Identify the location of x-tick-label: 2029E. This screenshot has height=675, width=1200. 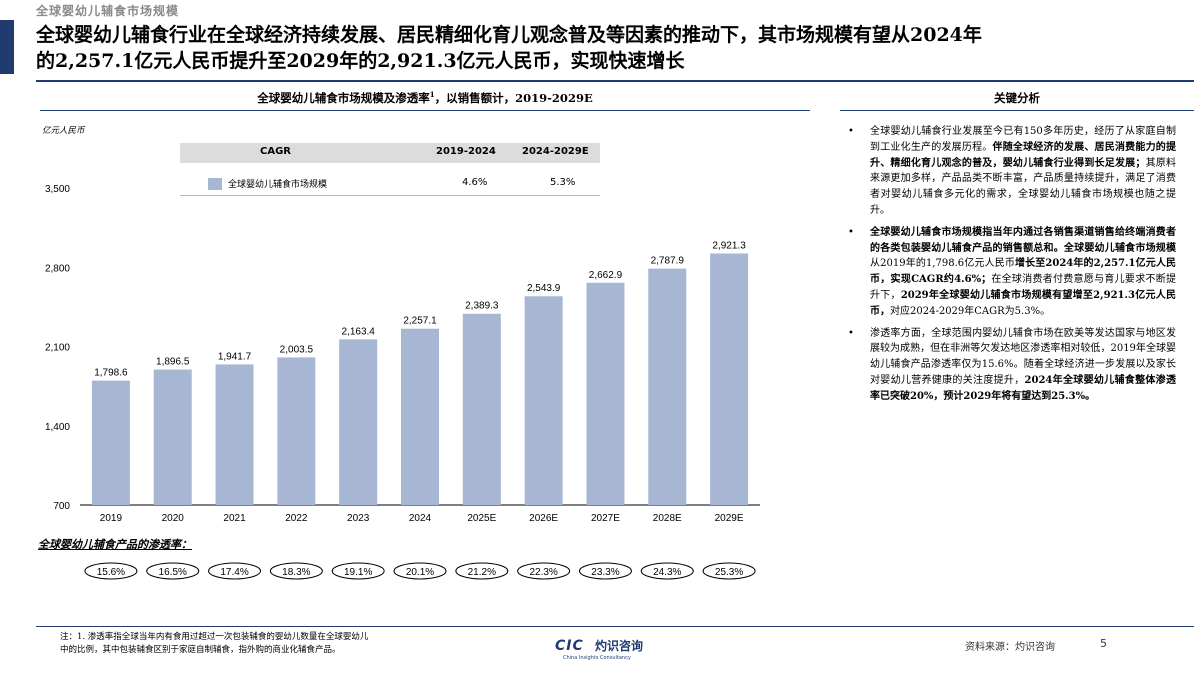
(729, 518).